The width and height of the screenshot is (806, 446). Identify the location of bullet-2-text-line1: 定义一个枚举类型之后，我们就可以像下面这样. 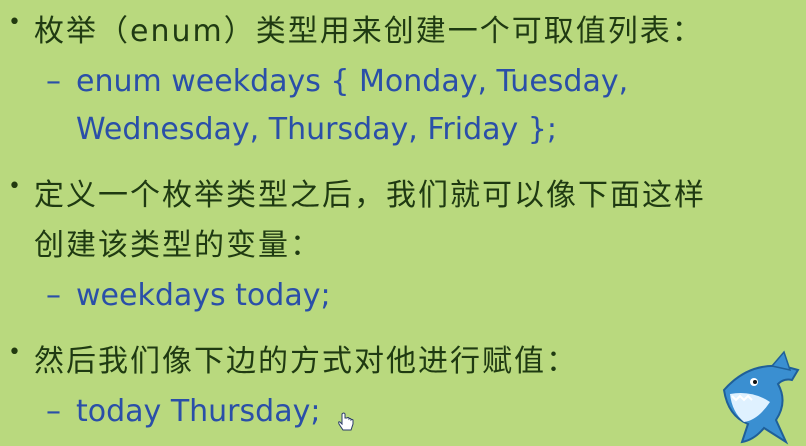
(370, 195).